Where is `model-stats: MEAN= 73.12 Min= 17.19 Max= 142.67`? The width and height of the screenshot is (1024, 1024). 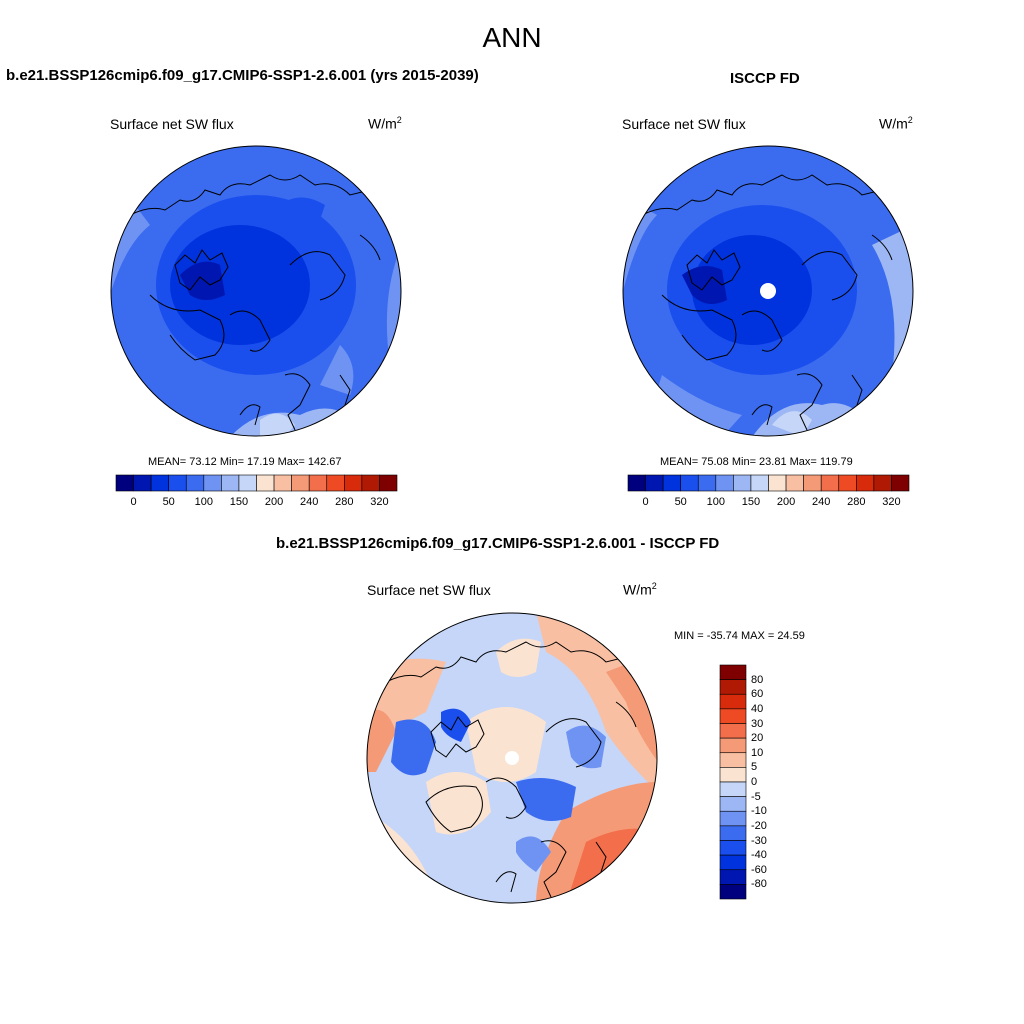 model-stats: MEAN= 73.12 Min= 17.19 Max= 142.67 is located at coordinates (245, 462).